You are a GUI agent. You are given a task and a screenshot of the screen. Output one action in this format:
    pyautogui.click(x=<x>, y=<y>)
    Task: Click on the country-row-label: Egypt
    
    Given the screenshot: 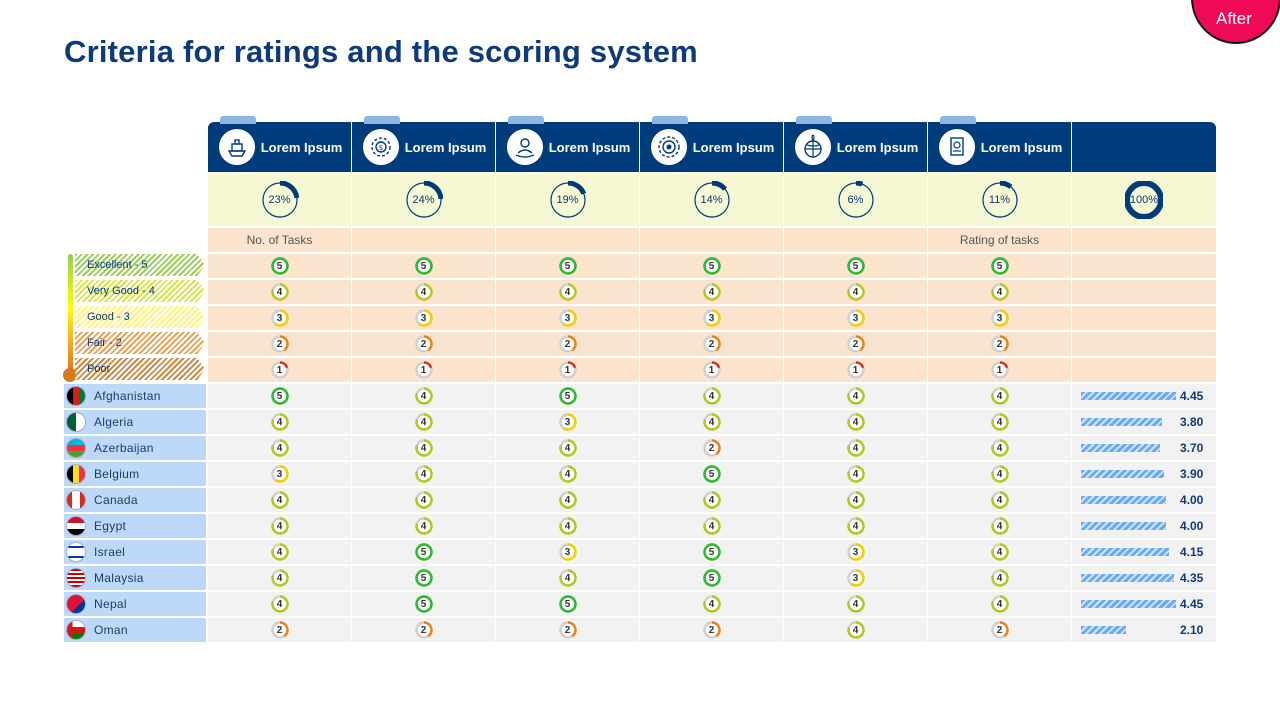 What is the action you would take?
    pyautogui.click(x=135, y=526)
    